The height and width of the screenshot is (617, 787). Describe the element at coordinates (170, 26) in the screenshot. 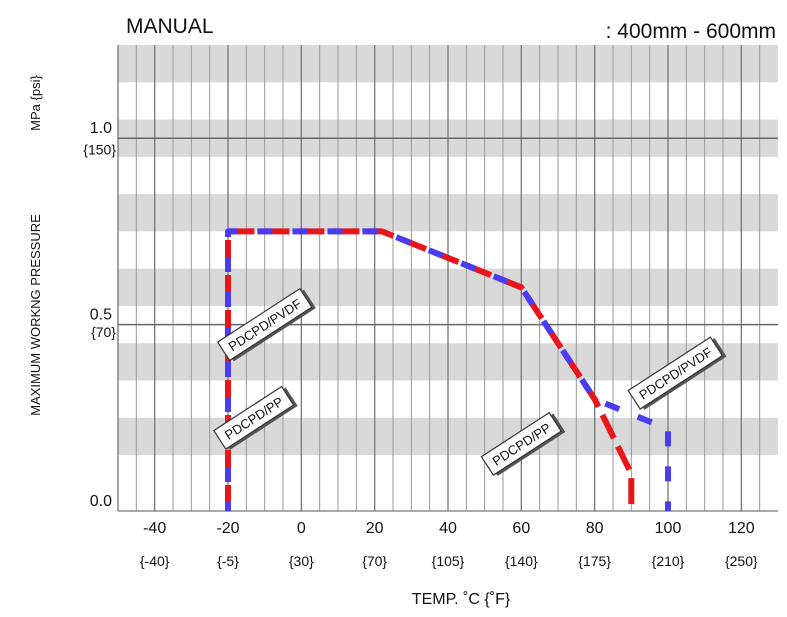

I see `chart-title: MANUAL` at that location.